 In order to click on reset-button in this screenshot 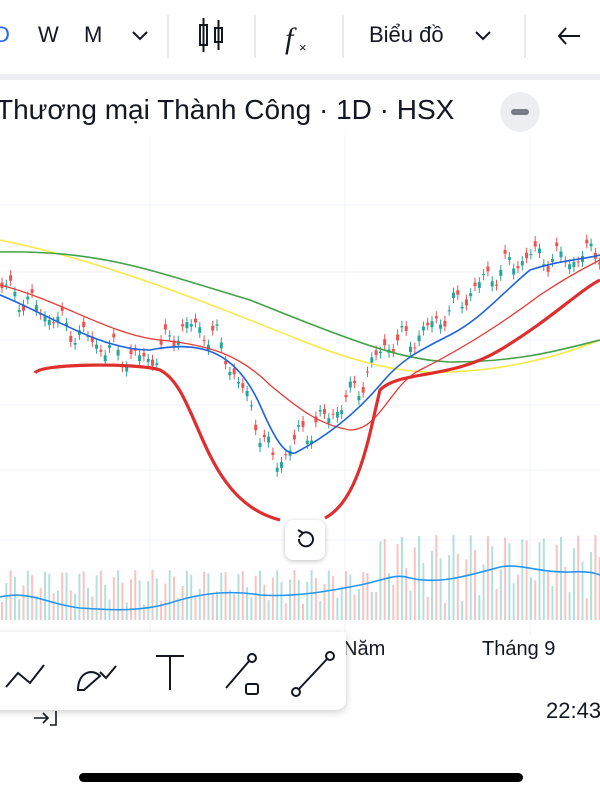, I will do `click(305, 540)`.